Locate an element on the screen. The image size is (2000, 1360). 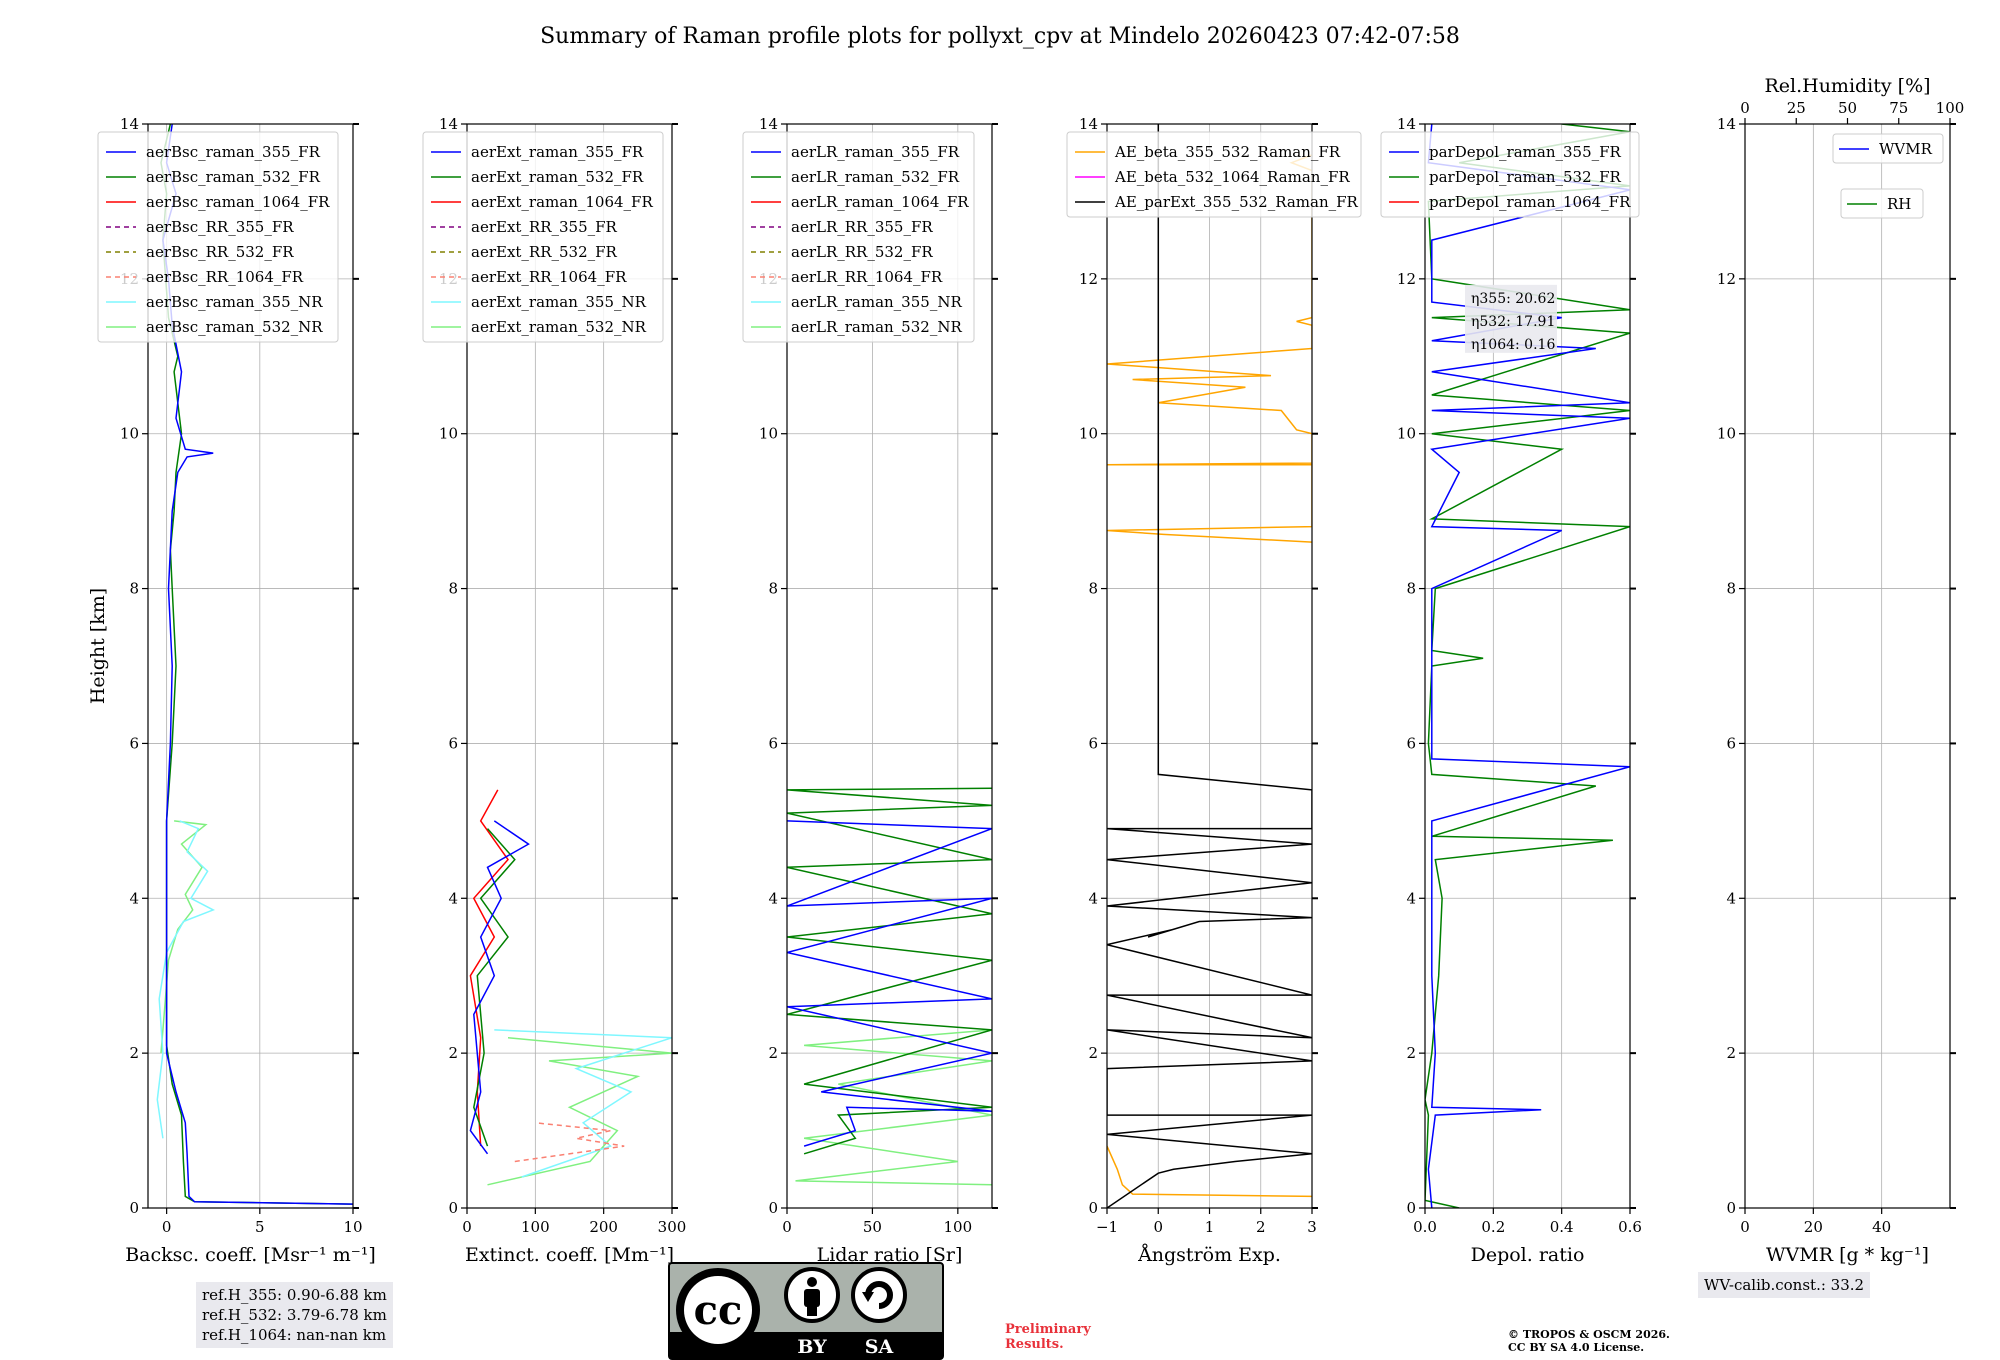
legend-label: aerLR_raman_355_FR is located at coordinates (875, 152).